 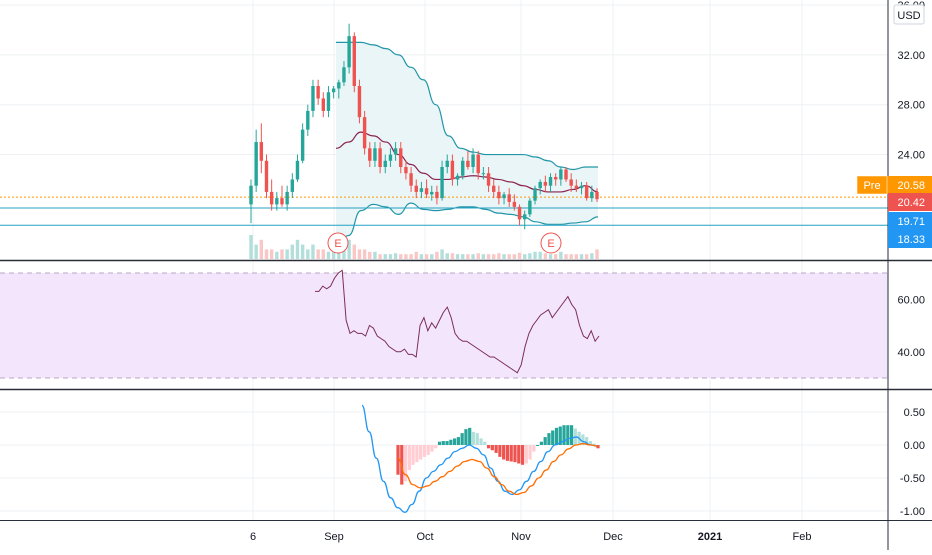 I want to click on price-badge: 19.71, so click(x=910, y=221).